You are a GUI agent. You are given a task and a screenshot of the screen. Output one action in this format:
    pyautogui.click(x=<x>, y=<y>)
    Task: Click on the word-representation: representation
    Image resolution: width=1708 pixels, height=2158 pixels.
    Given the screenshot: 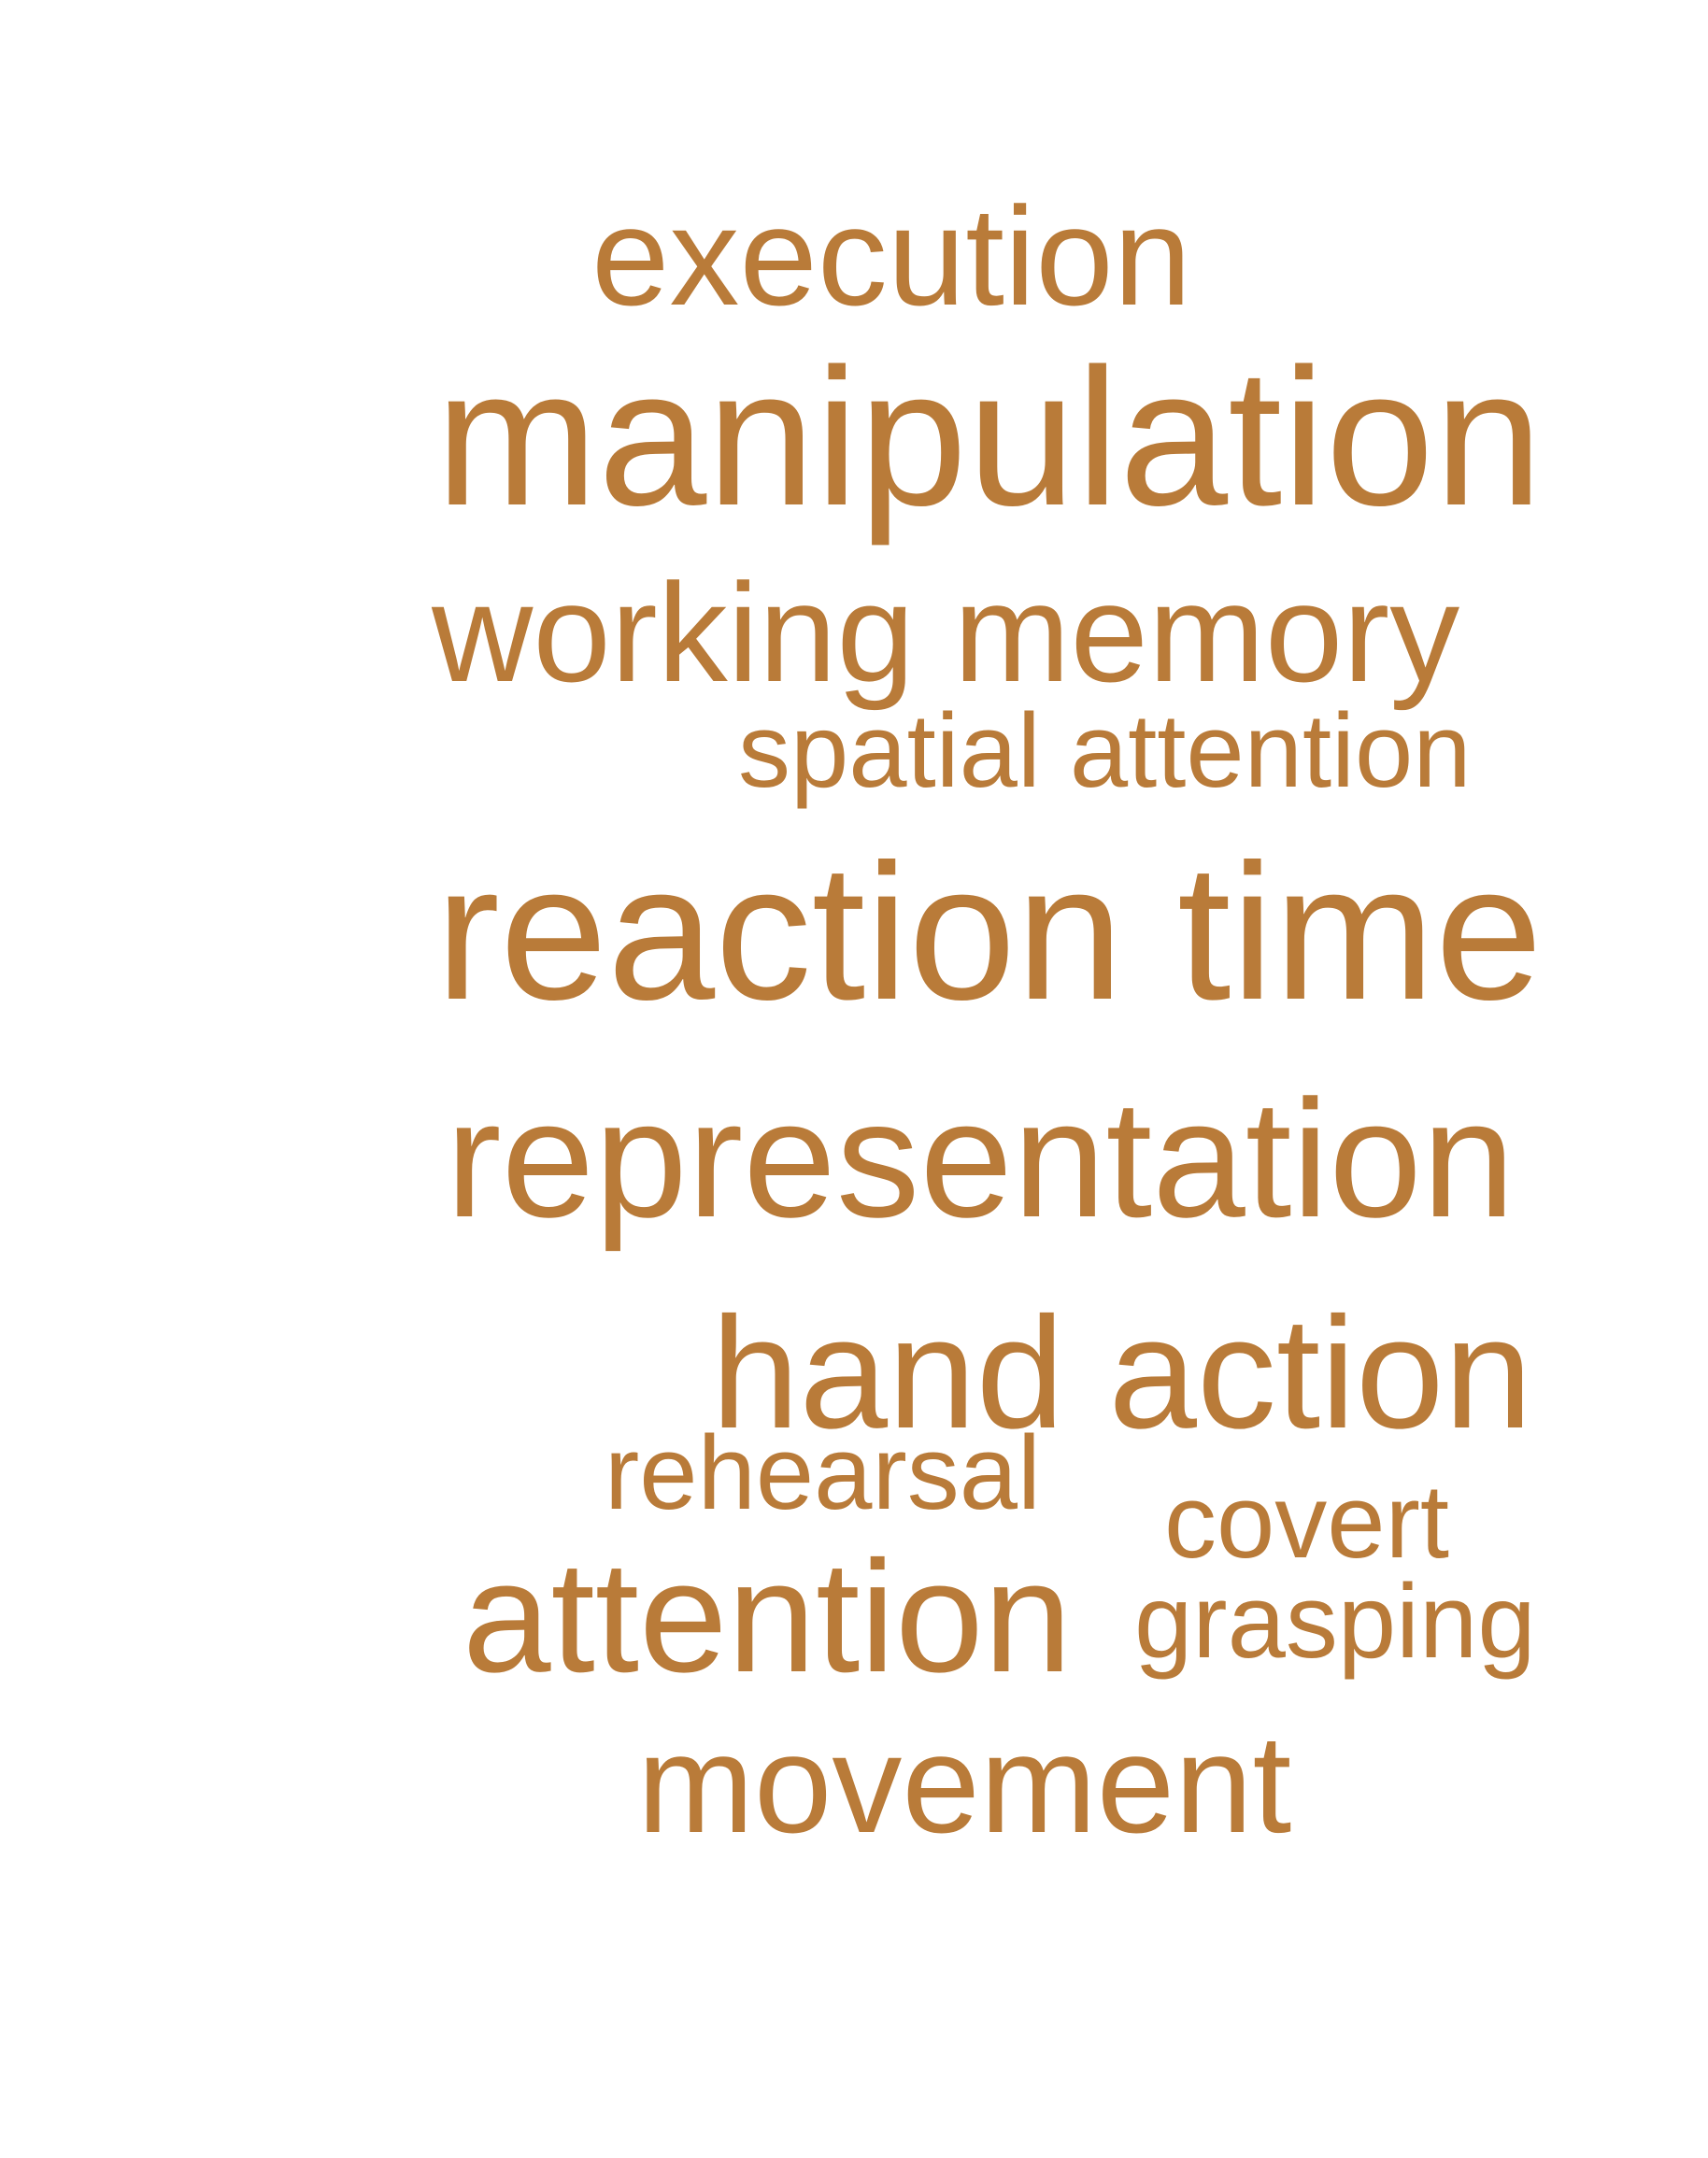 What is the action you would take?
    pyautogui.click(x=981, y=1158)
    